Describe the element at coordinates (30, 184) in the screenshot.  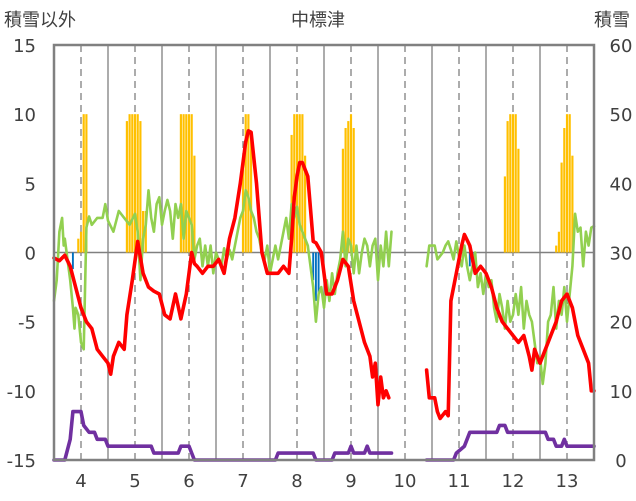
I see `y-left-tick-label: 5` at that location.